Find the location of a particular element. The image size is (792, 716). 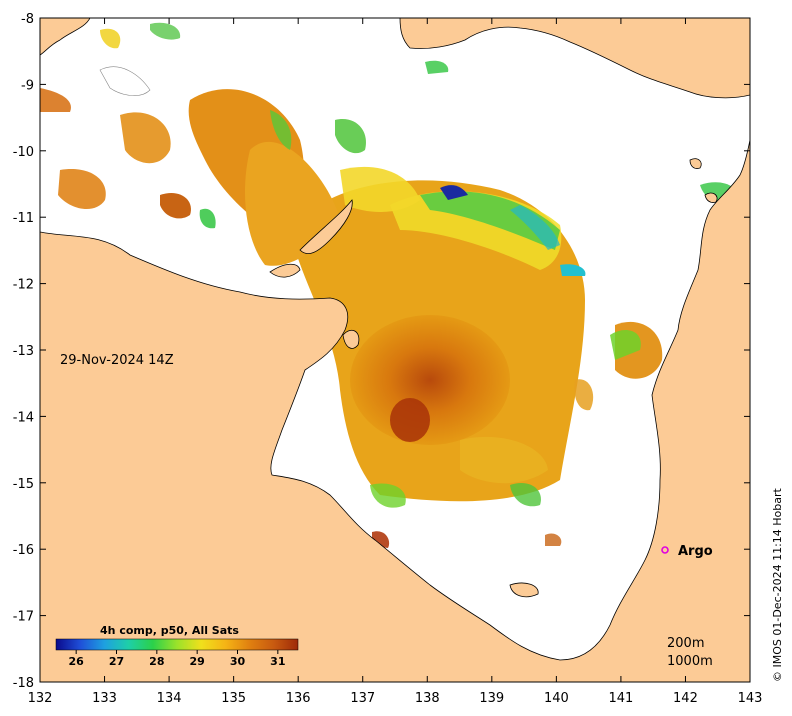

argo-marker is located at coordinates (665, 550).